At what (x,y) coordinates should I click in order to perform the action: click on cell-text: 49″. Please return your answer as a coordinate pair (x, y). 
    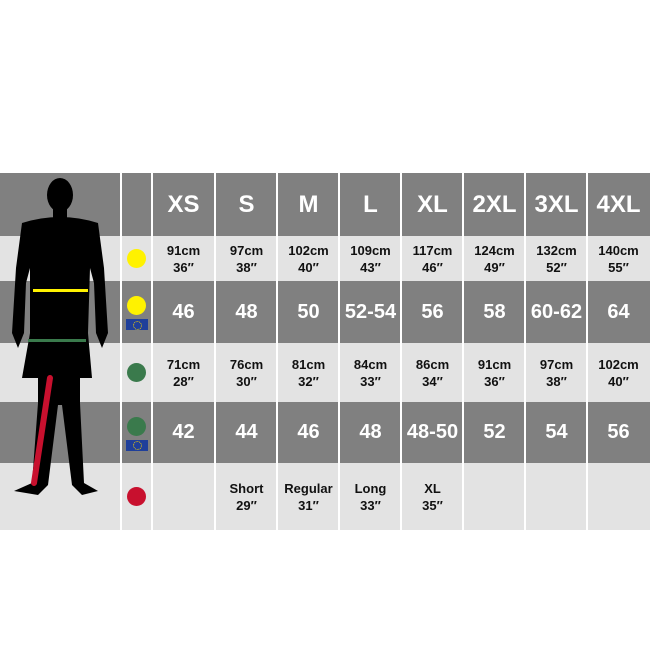
    Looking at the image, I should click on (494, 267).